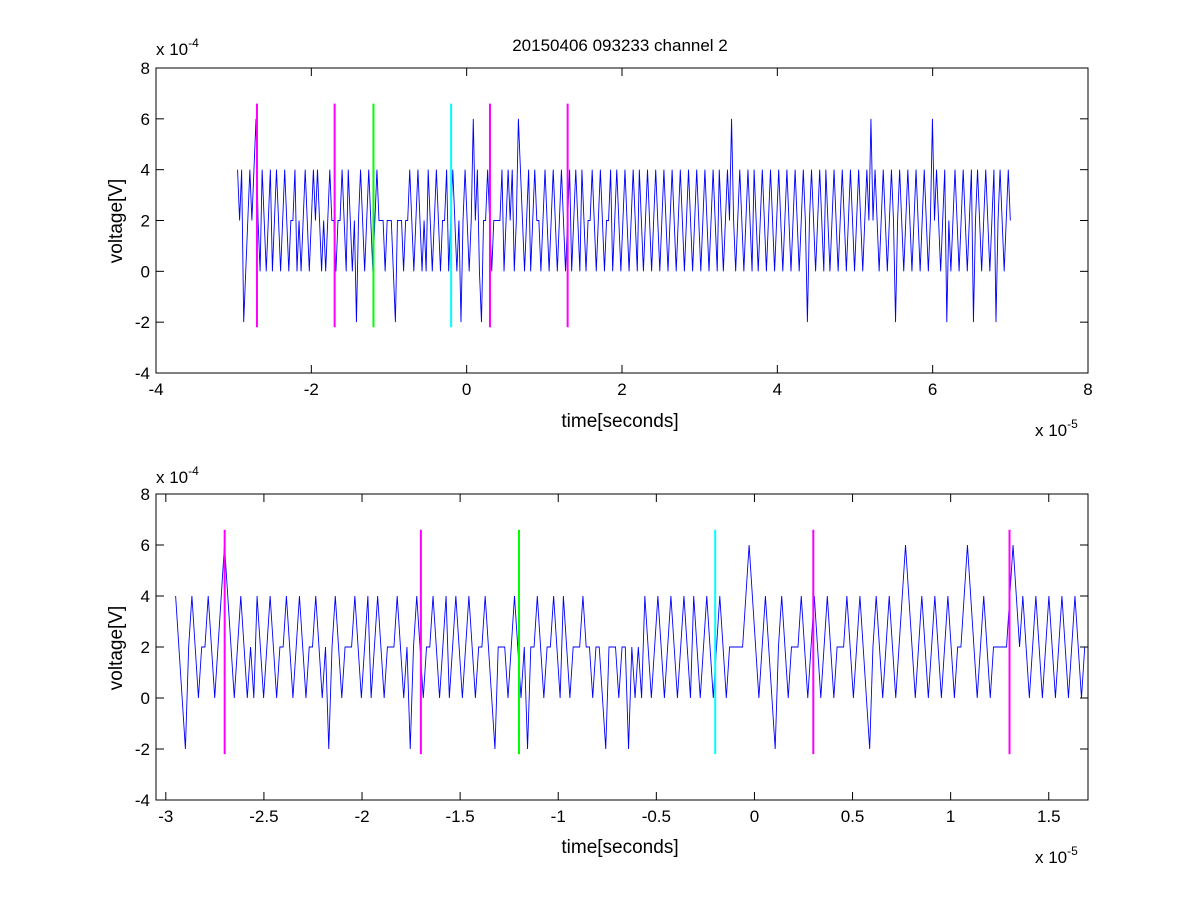 This screenshot has height=900, width=1200. I want to click on x-tick-label-top: 6, so click(932, 389).